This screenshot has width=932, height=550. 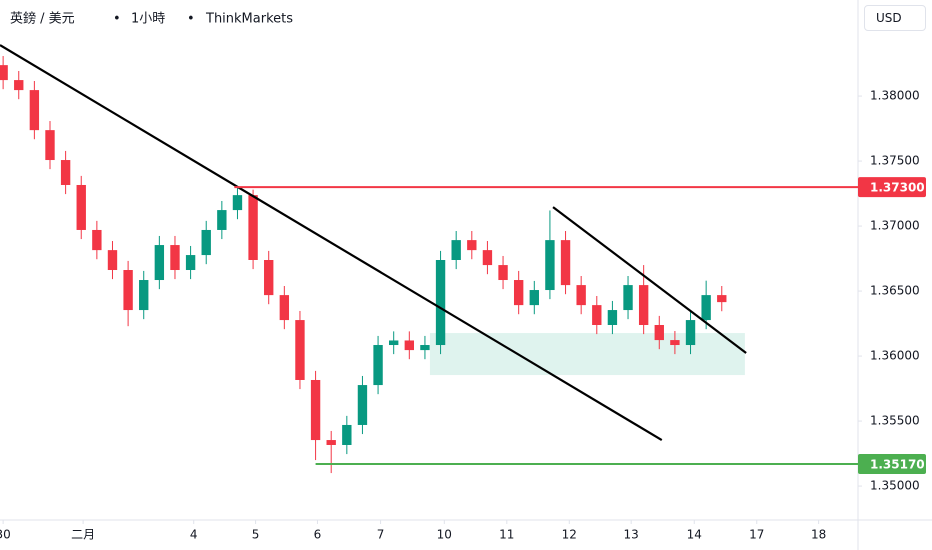 What do you see at coordinates (895, 161) in the screenshot?
I see `y-tick-label: 1.37500` at bounding box center [895, 161].